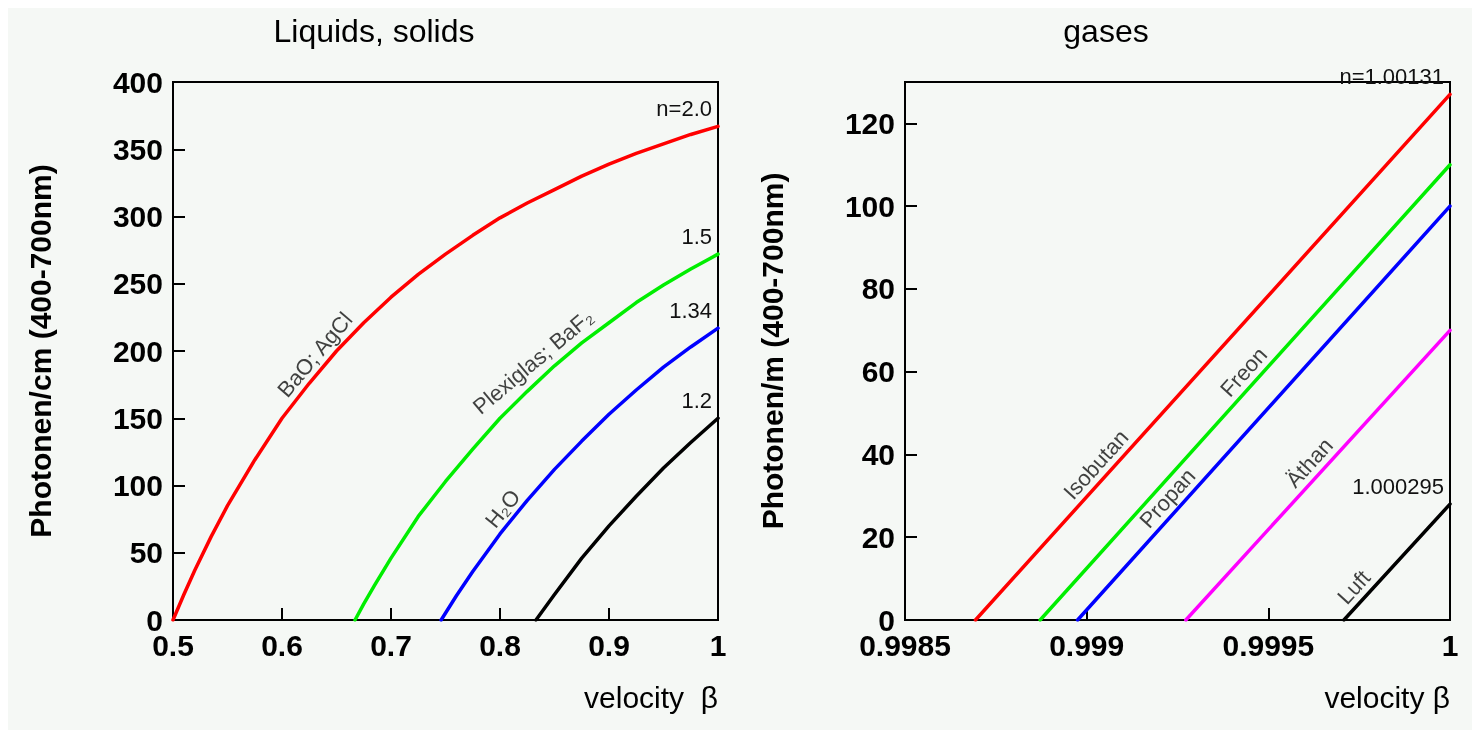 The image size is (1480, 738). I want to click on line-series, so click(536, 437).